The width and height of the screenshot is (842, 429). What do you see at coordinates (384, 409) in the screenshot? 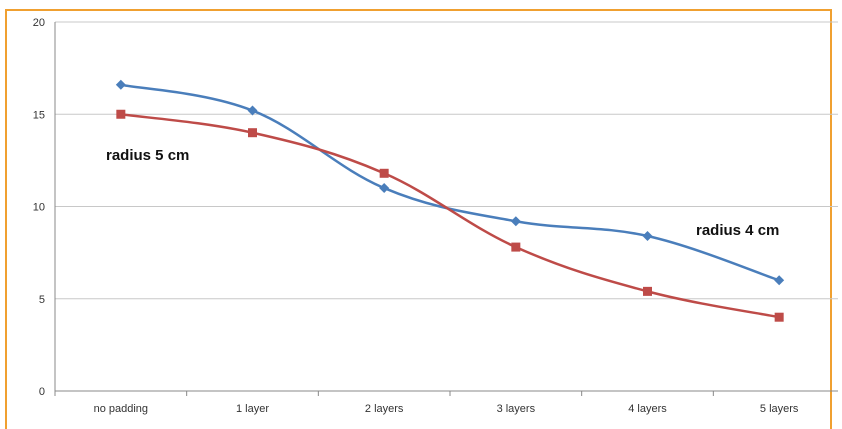
I see `x-tick-label: 2 layers` at bounding box center [384, 409].